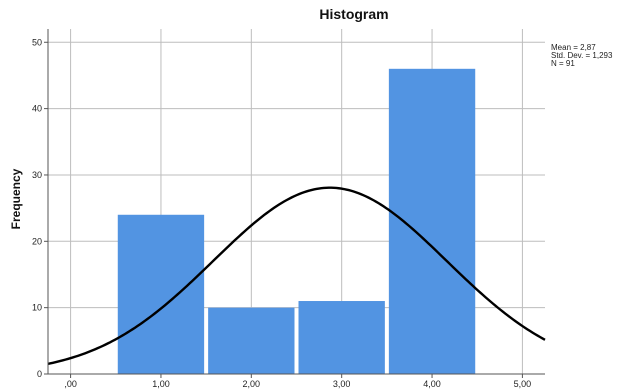 Image resolution: width=621 pixels, height=389 pixels. I want to click on x-tick-label: 3,00, so click(342, 384).